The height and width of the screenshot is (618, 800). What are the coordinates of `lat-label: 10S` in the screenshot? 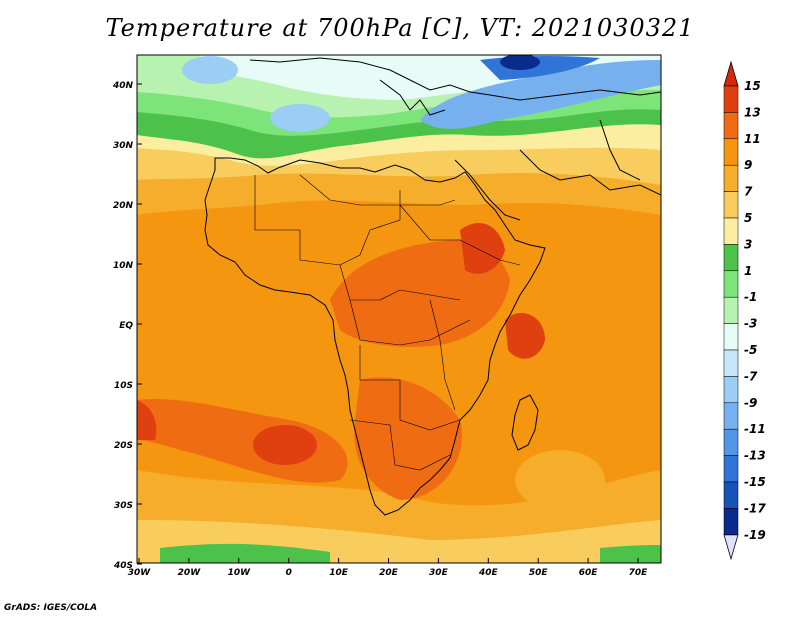 It's located at (123, 386).